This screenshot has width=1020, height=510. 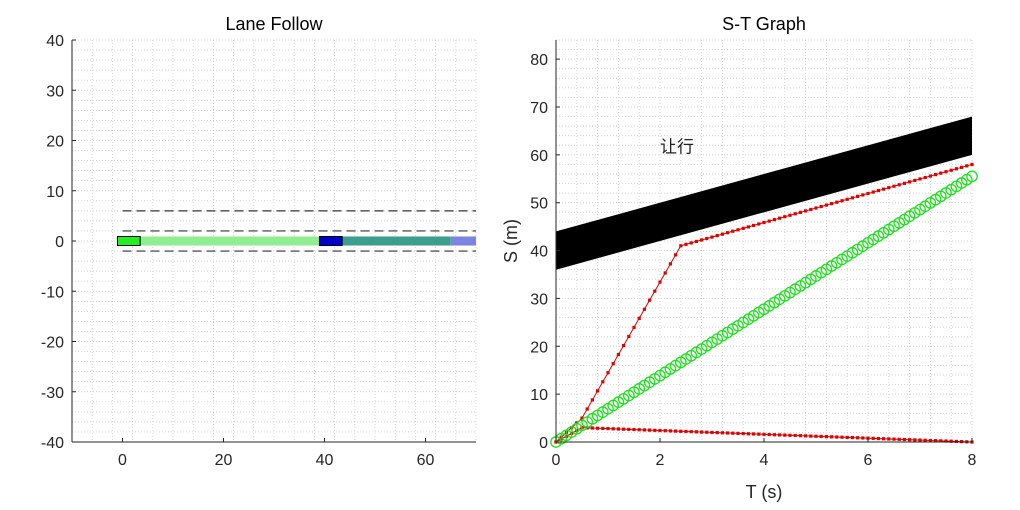 What do you see at coordinates (677, 147) in the screenshot?
I see `st-graph-annotation: 让行` at bounding box center [677, 147].